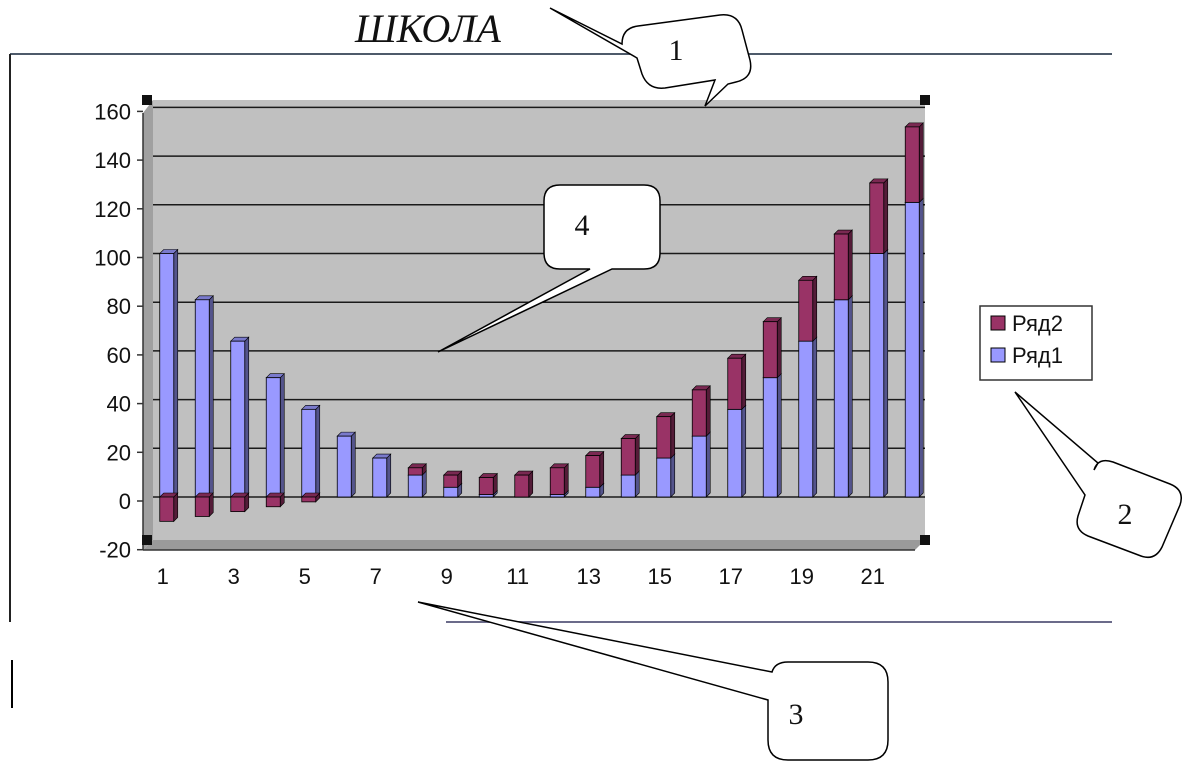 Image resolution: width=1182 pixels, height=763 pixels. I want to click on x-tick-label: 5, so click(305, 576).